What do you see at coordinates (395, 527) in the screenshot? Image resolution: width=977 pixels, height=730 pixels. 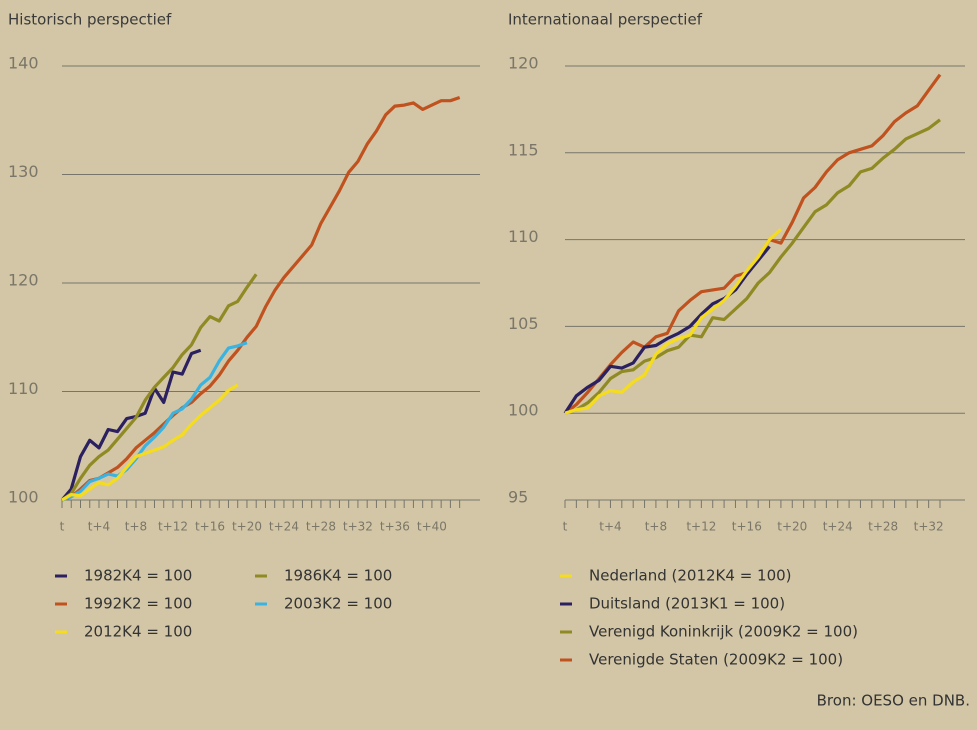 I see `x-tick-label: t+36` at bounding box center [395, 527].